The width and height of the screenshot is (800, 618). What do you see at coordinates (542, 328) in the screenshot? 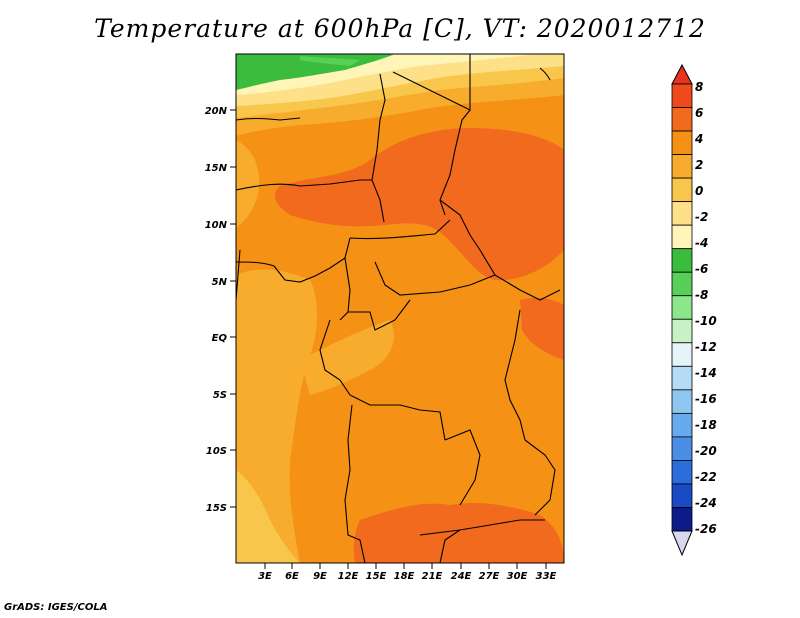
I see `field-warm-east` at bounding box center [542, 328].